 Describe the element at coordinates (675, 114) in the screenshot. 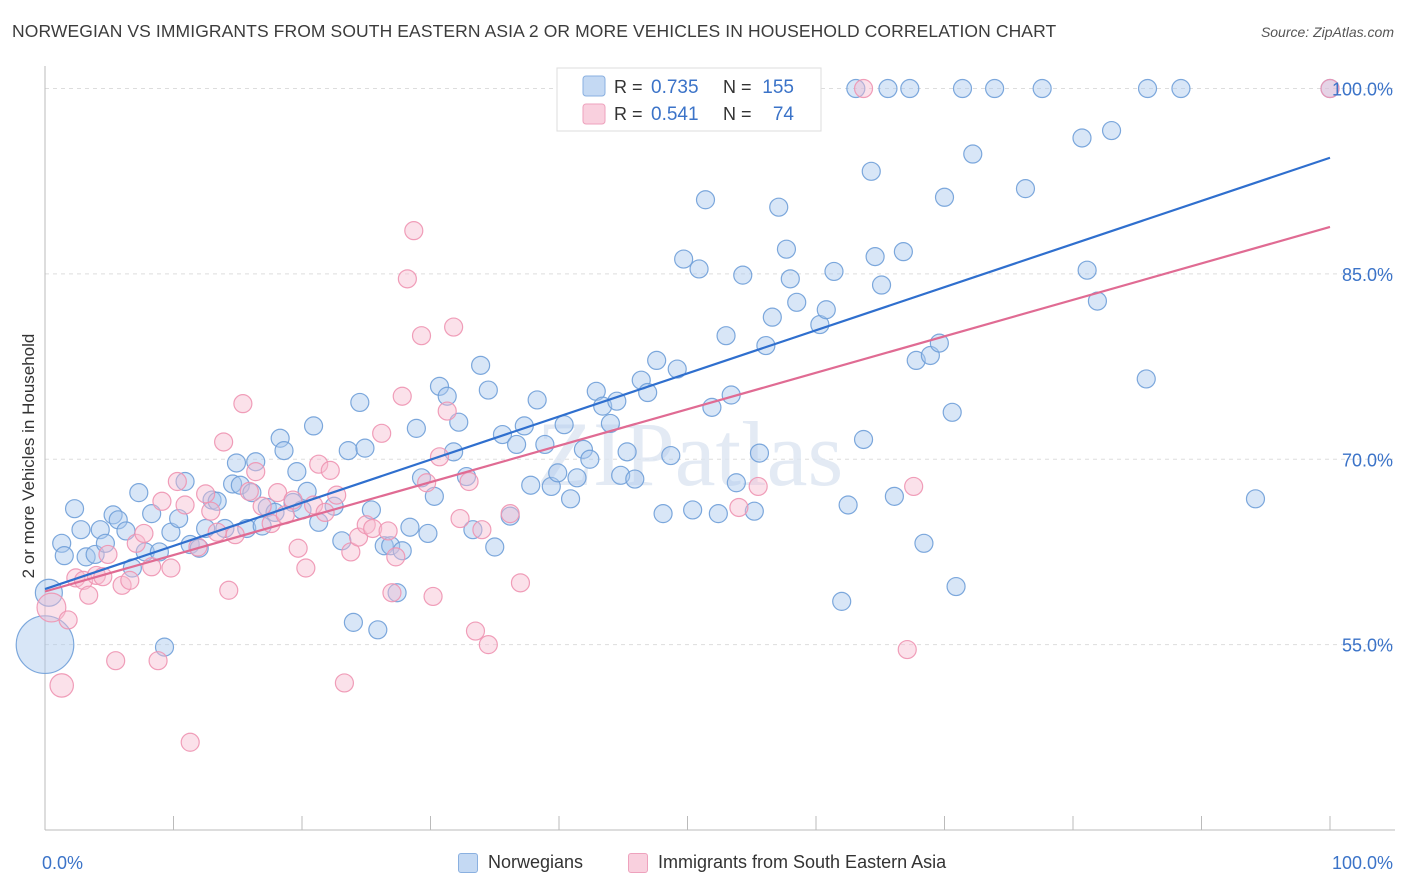

I see `legend-r-value-pink: 0.541` at that location.